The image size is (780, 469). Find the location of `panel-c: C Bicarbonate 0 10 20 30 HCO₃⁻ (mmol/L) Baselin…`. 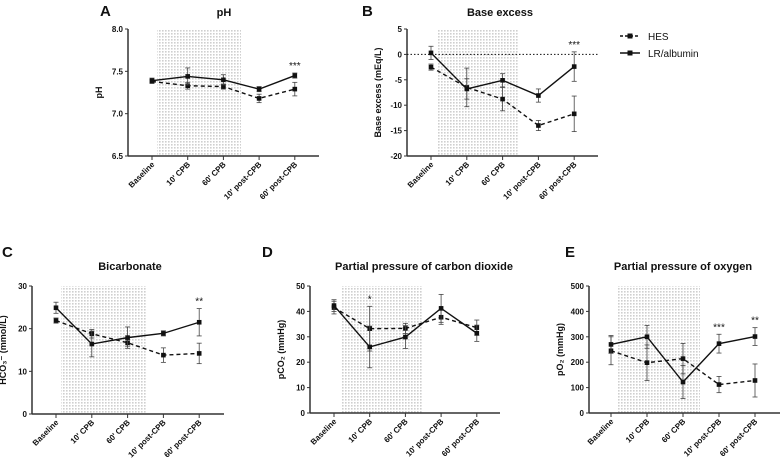

panel-c: C Bicarbonate 0 10 20 30 HCO₃⁻ (mmol/L) Baselin… is located at coordinates (112, 351).